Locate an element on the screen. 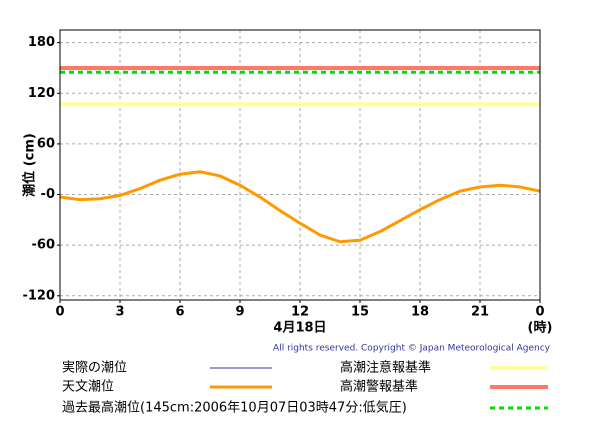  y-tick-label: 180 is located at coordinates (41, 42).